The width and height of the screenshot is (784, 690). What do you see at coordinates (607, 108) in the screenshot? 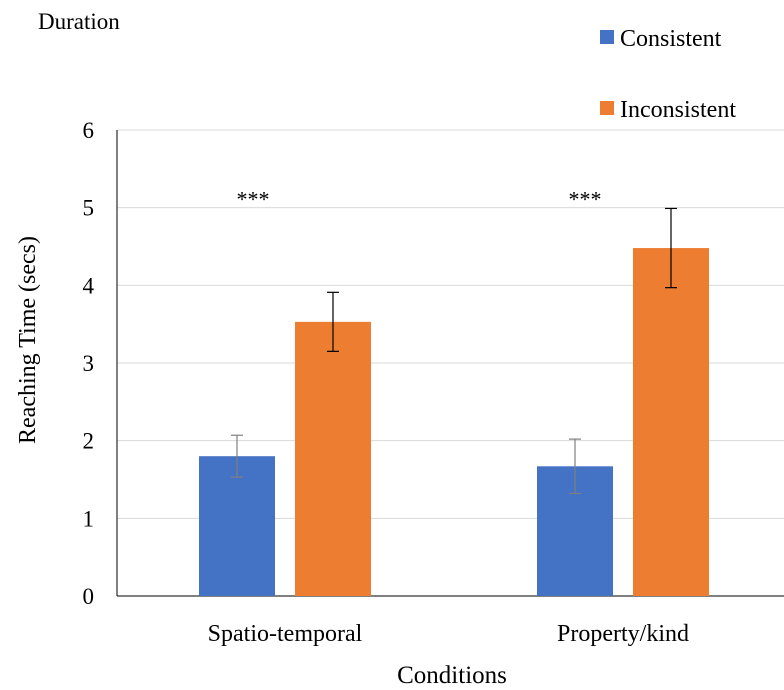
I see `legend-swatch-inconsistent` at bounding box center [607, 108].